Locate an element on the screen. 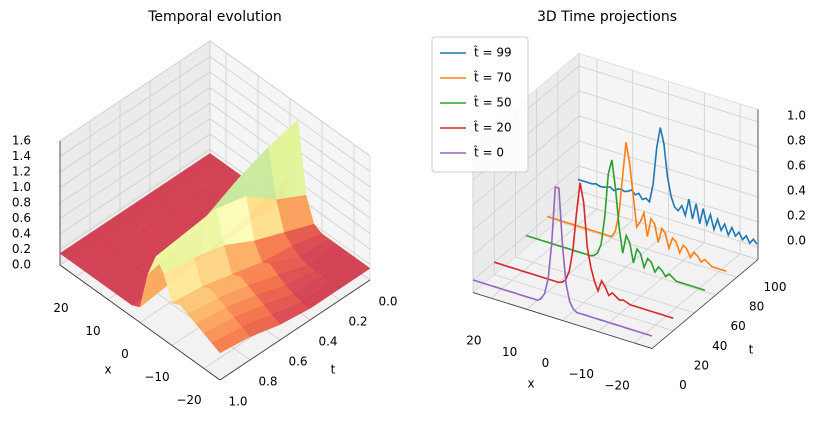 The width and height of the screenshot is (820, 428). chart-title: 3D Time projections is located at coordinates (607, 17).